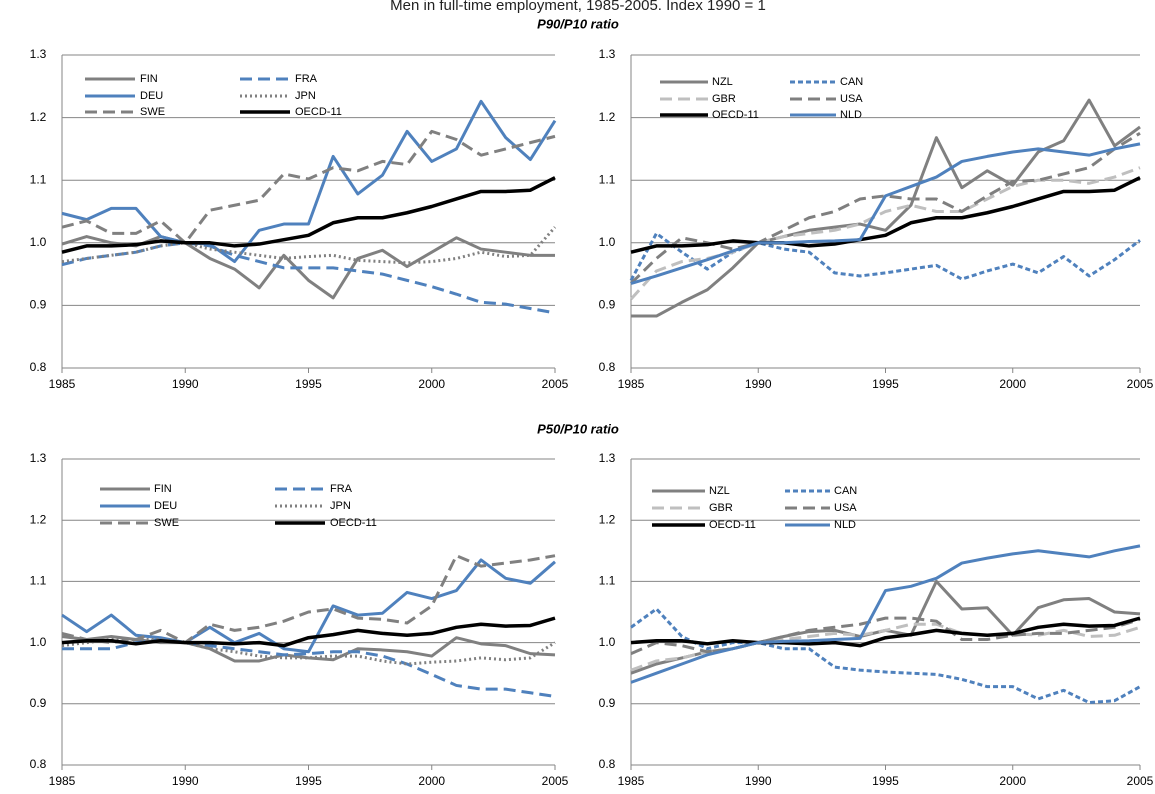  Describe the element at coordinates (578, 23) in the screenshot. I see `section-title: P90/P10 ratio` at that location.